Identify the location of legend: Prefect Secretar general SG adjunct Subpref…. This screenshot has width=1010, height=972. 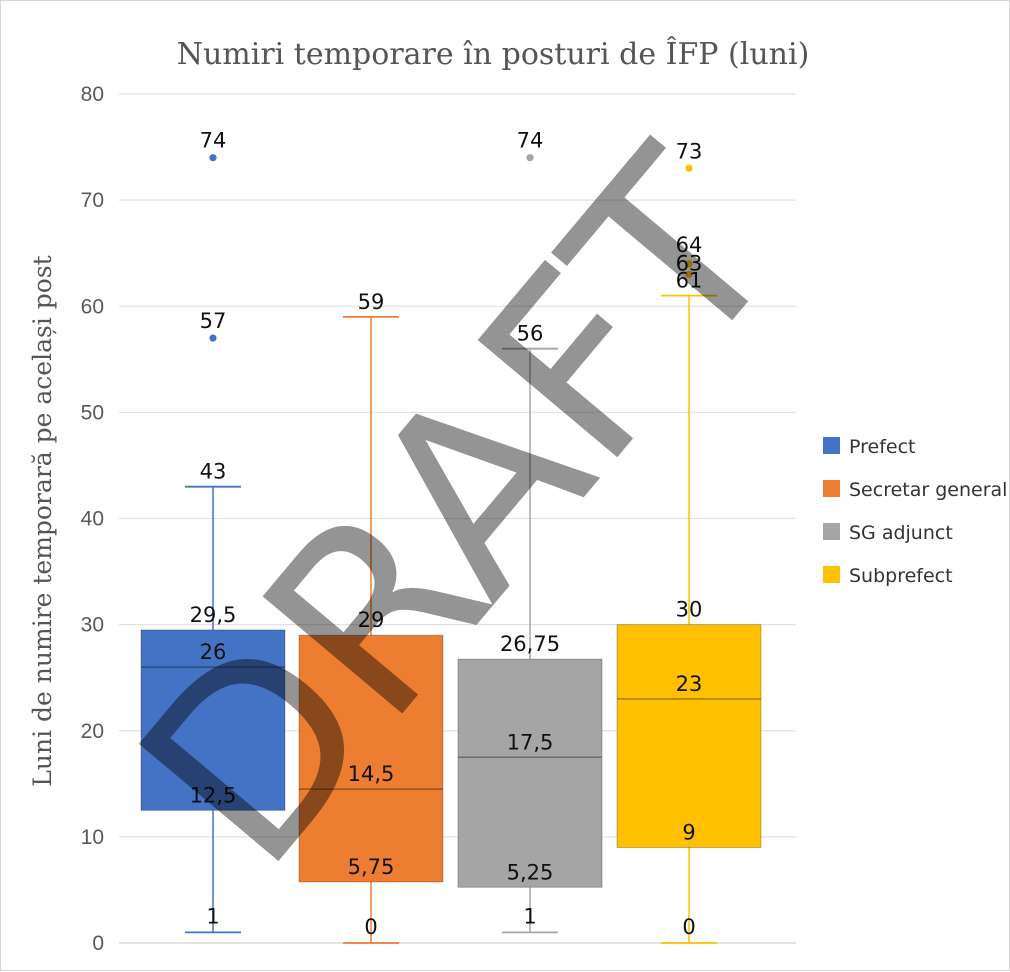
(915, 511).